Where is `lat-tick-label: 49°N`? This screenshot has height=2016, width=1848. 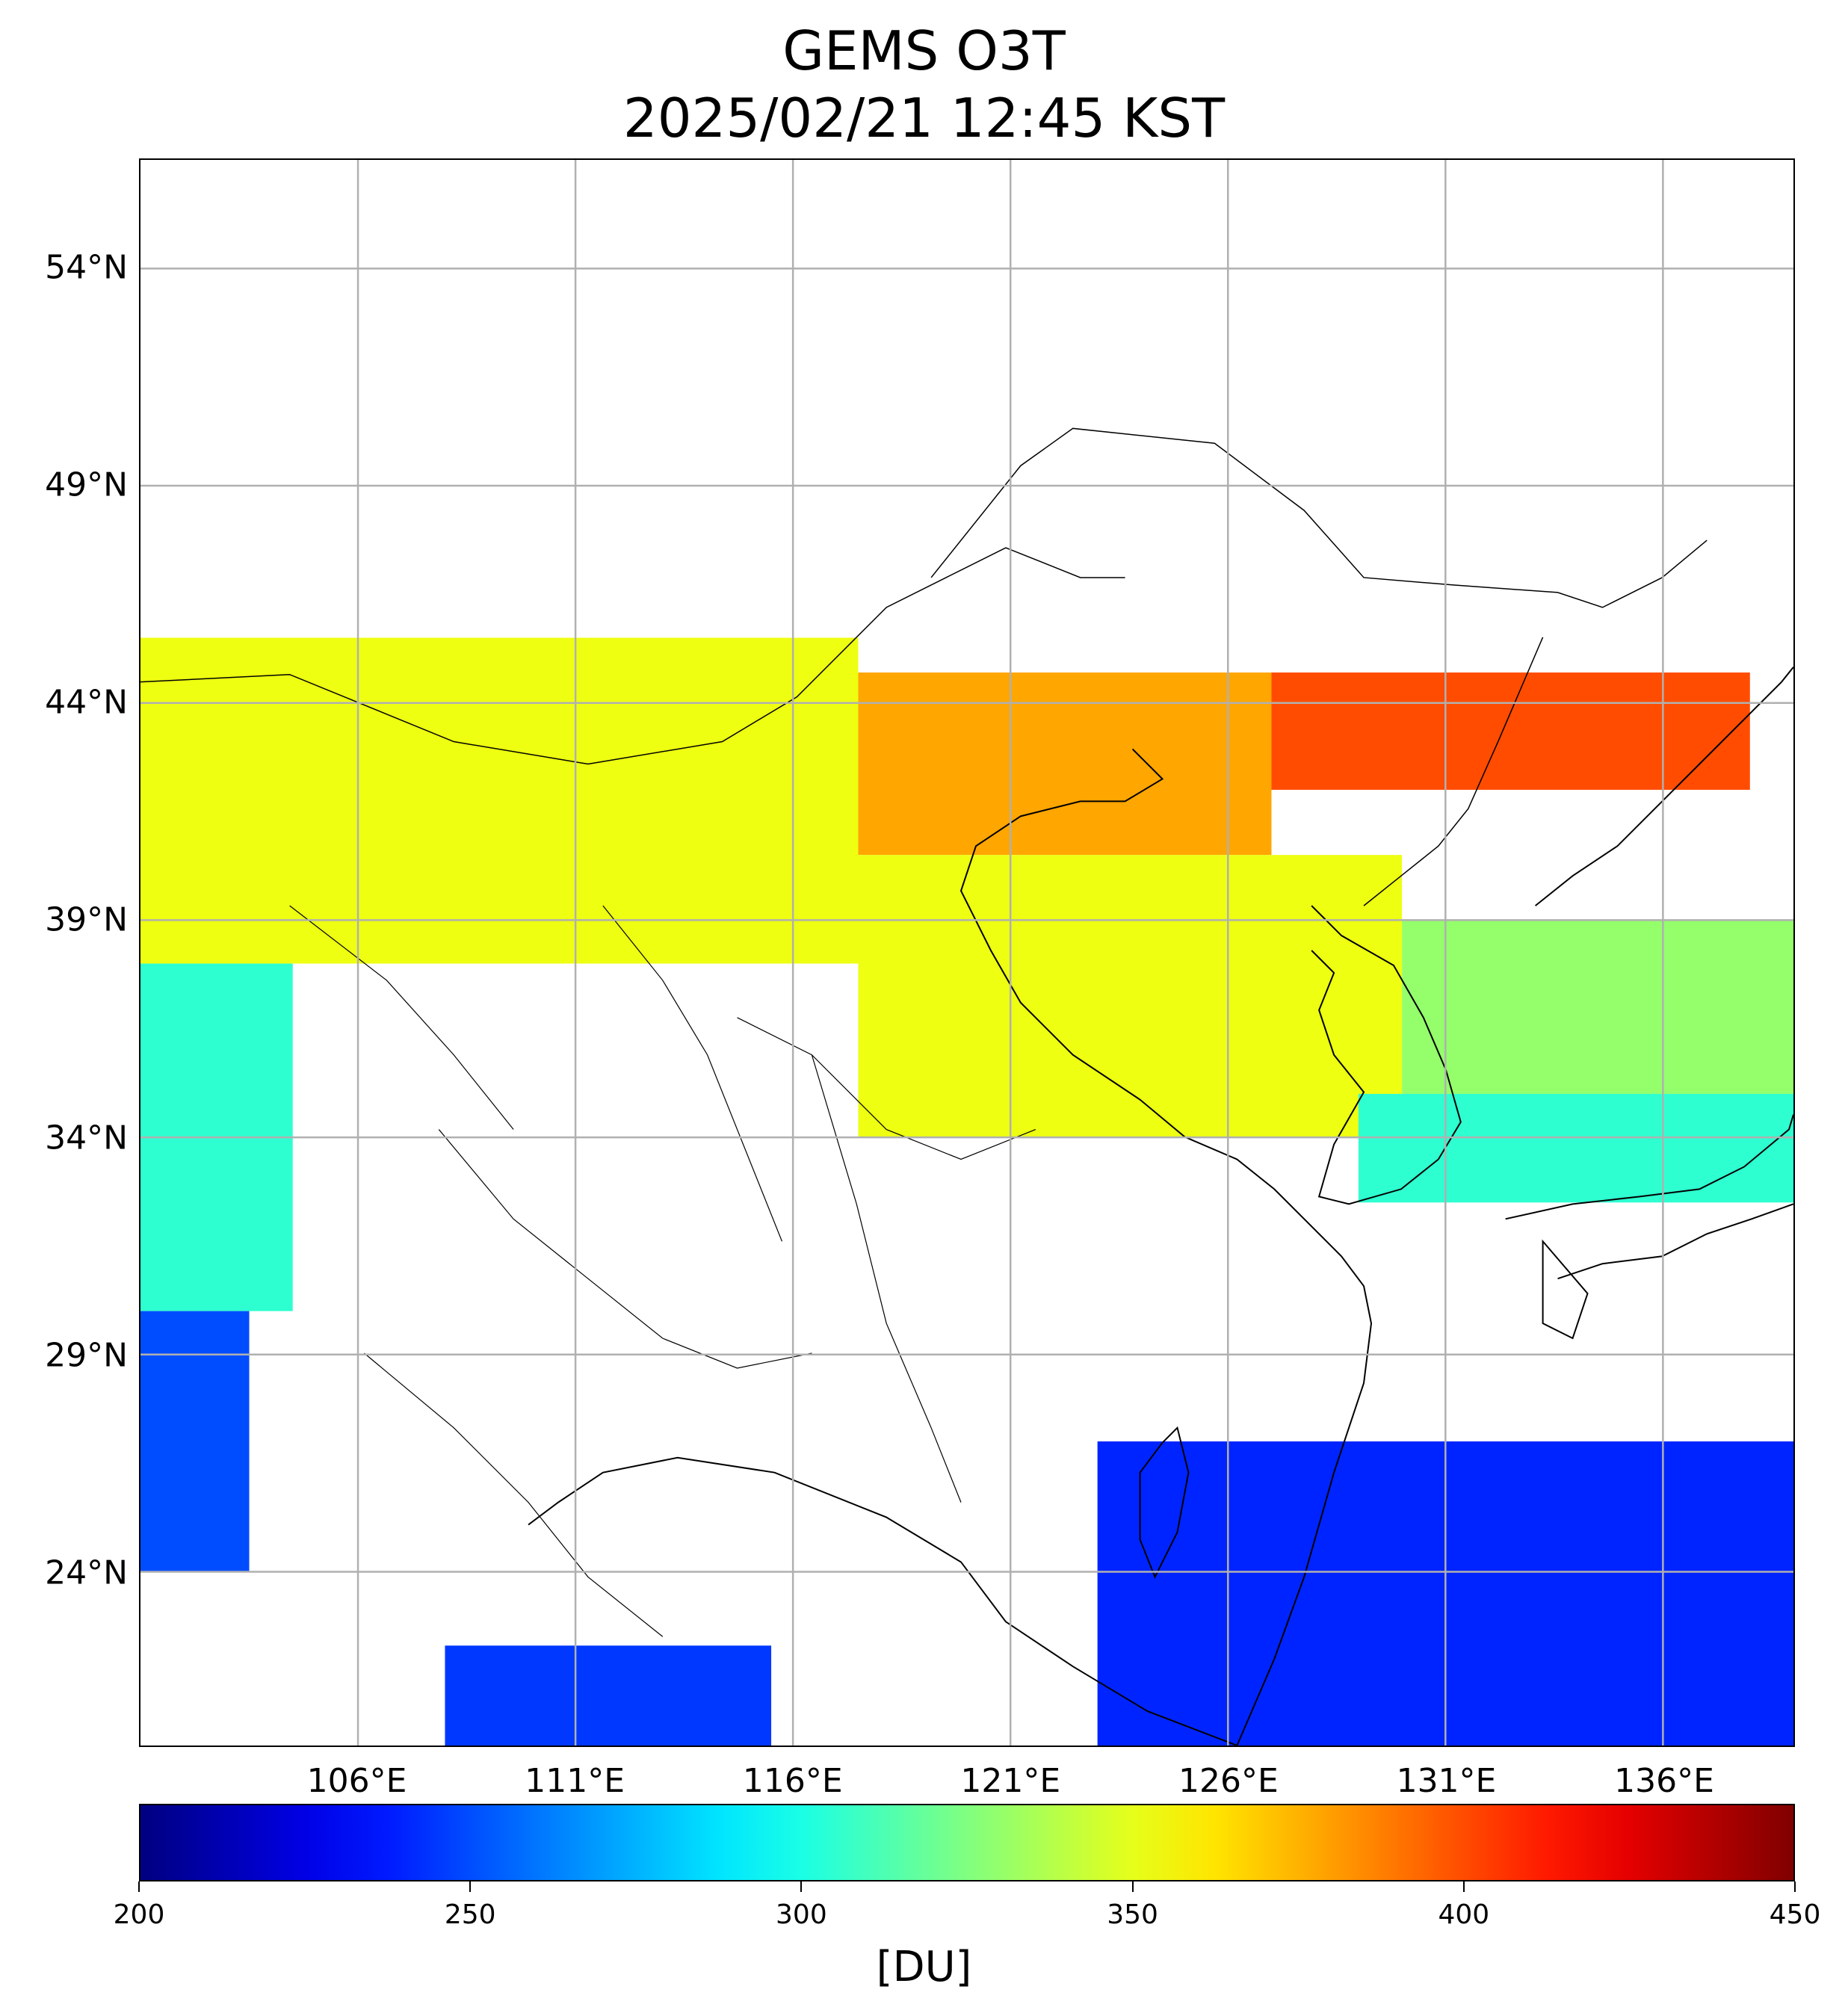 lat-tick-label: 49°N is located at coordinates (86, 485).